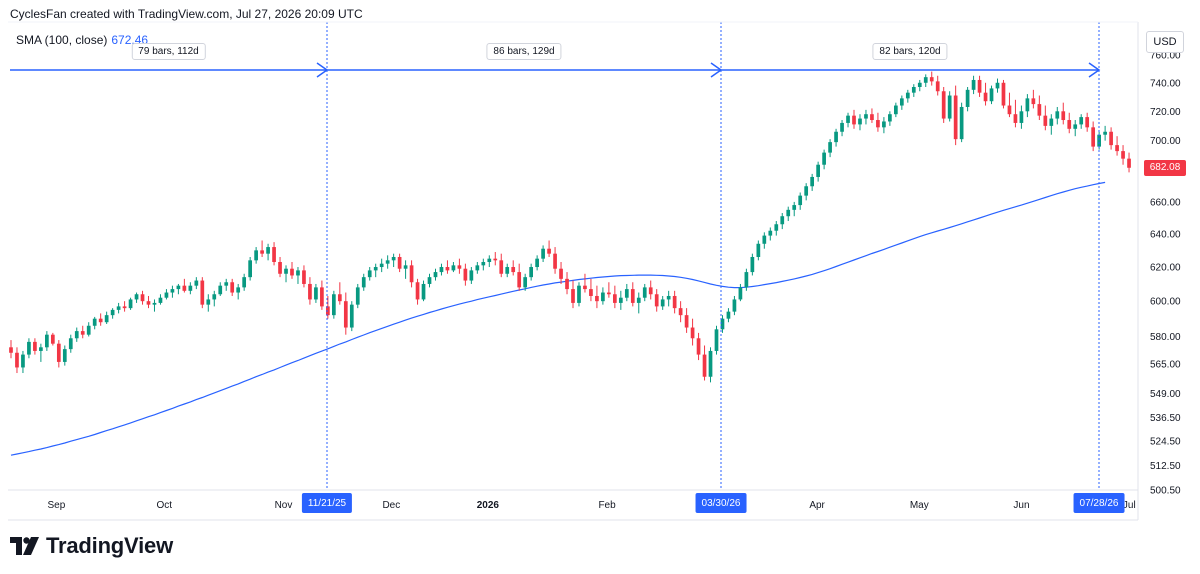 This screenshot has width=1200, height=574. Describe the element at coordinates (607, 505) in the screenshot. I see `x-tick-label: Feb` at that location.